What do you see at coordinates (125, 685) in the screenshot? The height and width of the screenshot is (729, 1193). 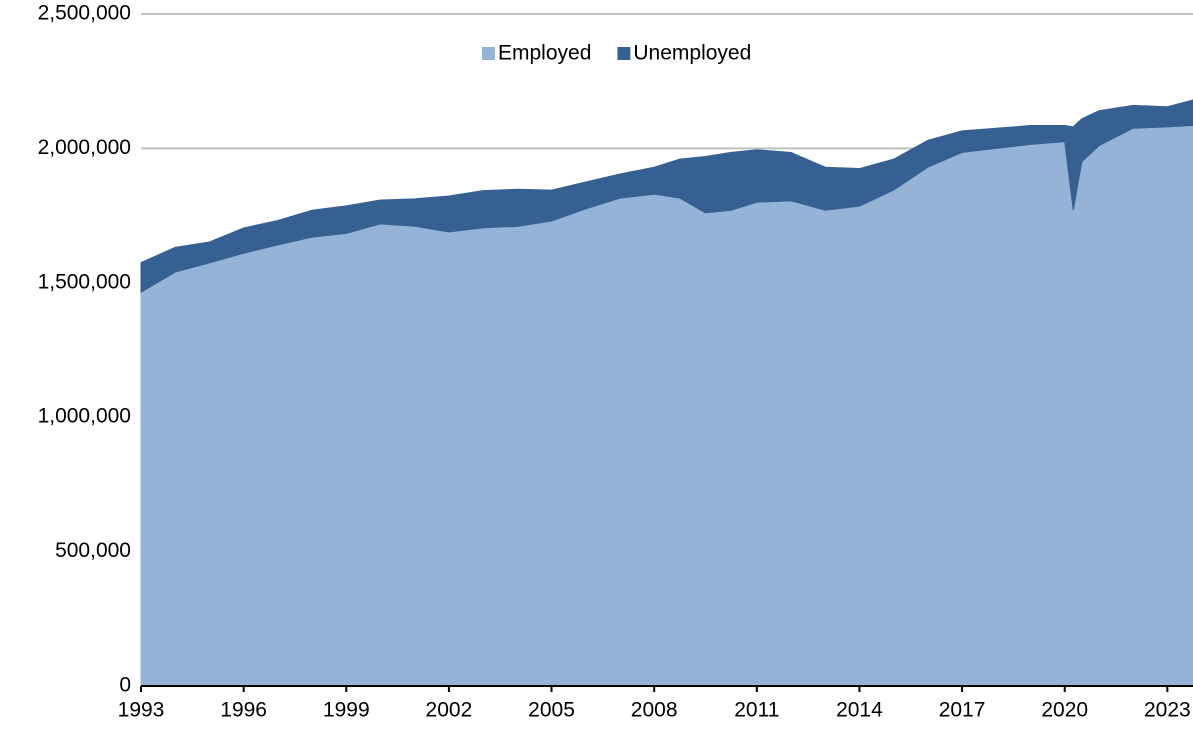 I see `y-tick-label: 0` at bounding box center [125, 685].